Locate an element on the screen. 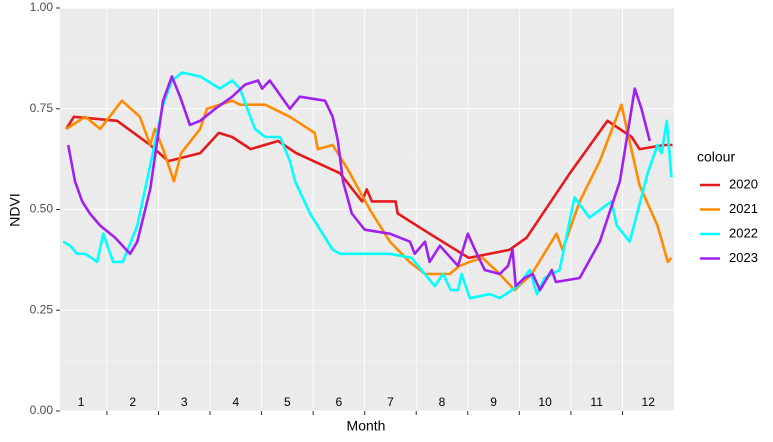  month-label: 2 is located at coordinates (132, 402).